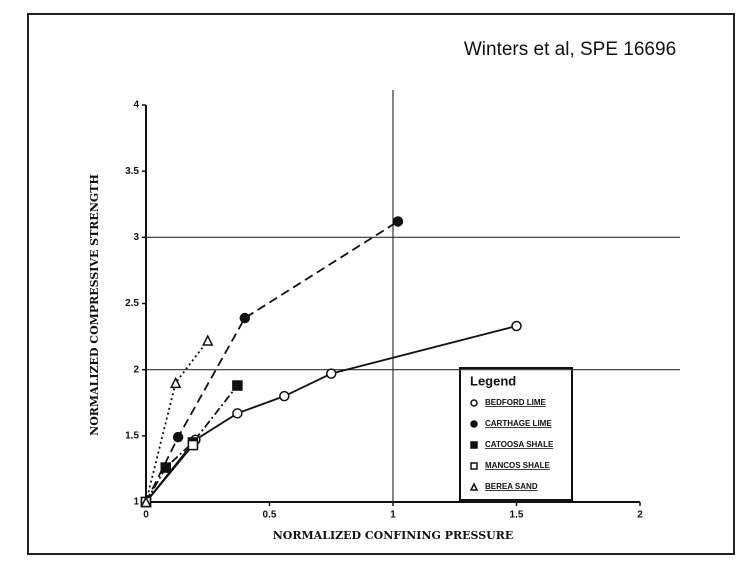  Describe the element at coordinates (136, 105) in the screenshot. I see `y-tick-label: 4` at that location.